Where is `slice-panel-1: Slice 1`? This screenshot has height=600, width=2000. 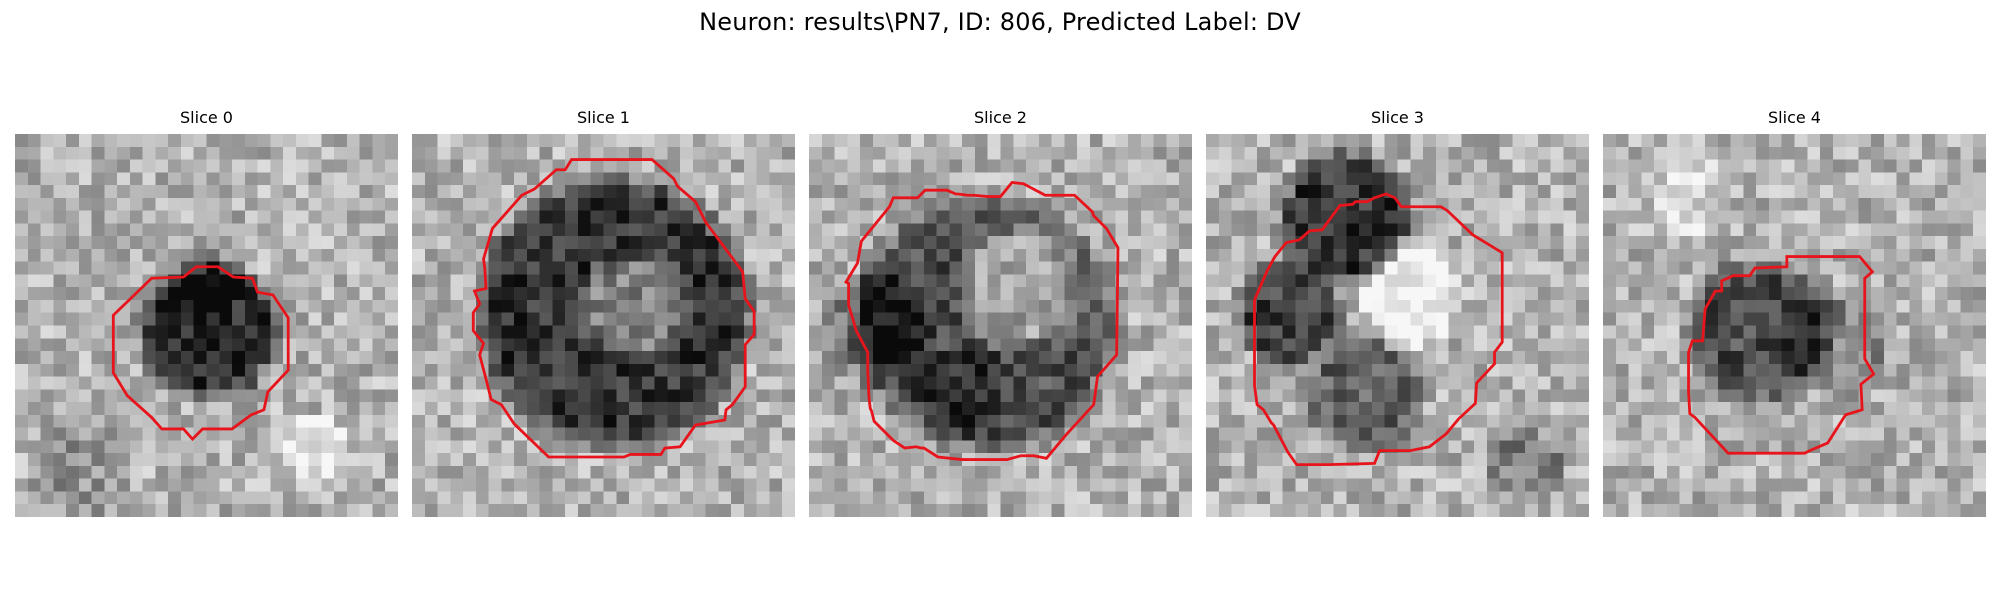
slice-panel-1: Slice 1 is located at coordinates (603, 312).